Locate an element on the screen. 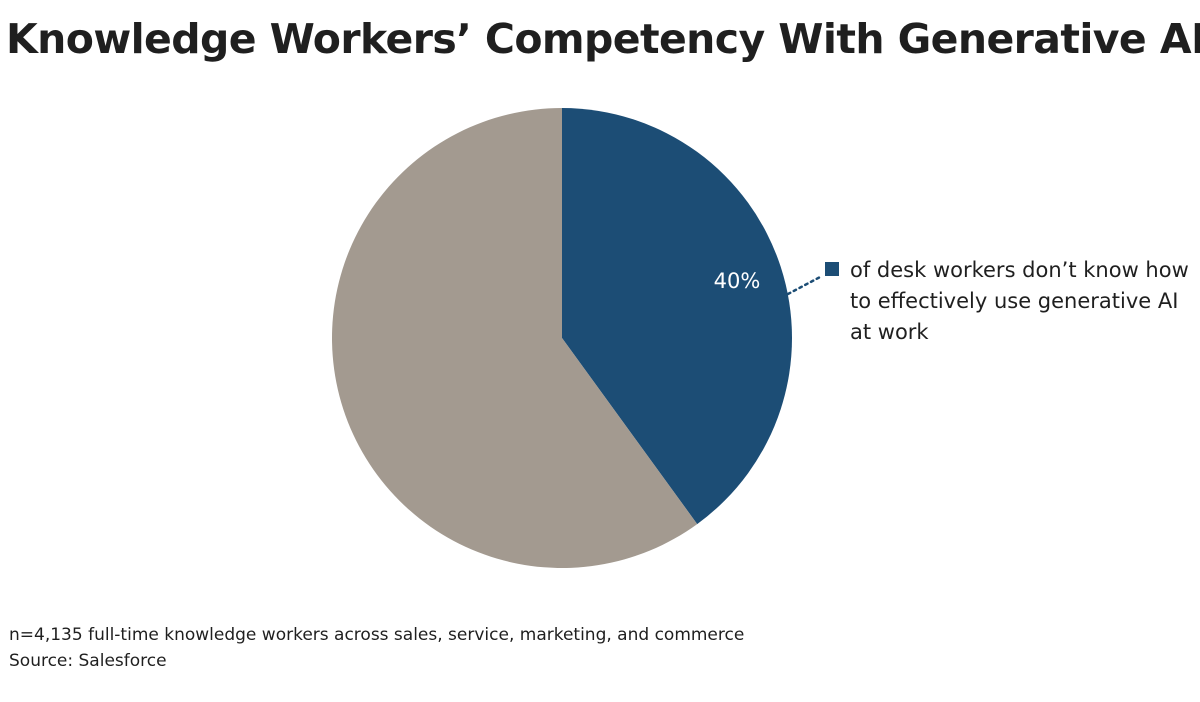  leader-line is located at coordinates (805, 285).